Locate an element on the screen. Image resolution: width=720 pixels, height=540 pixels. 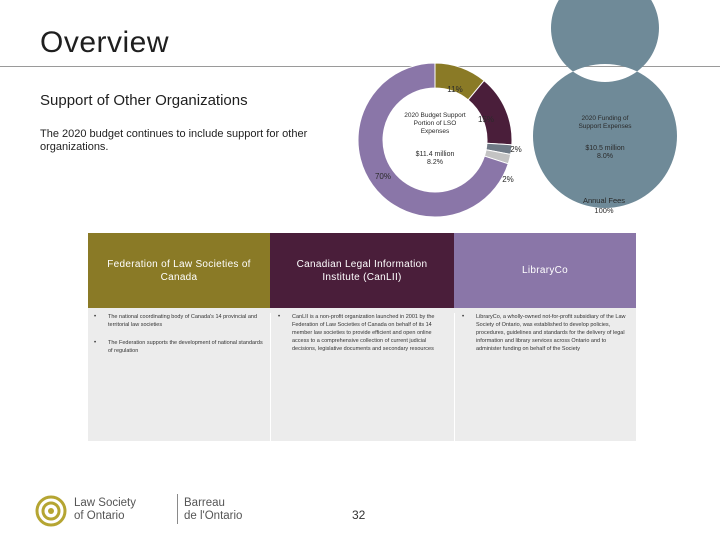
slice-label-2a: 2% is located at coordinates (516, 149).